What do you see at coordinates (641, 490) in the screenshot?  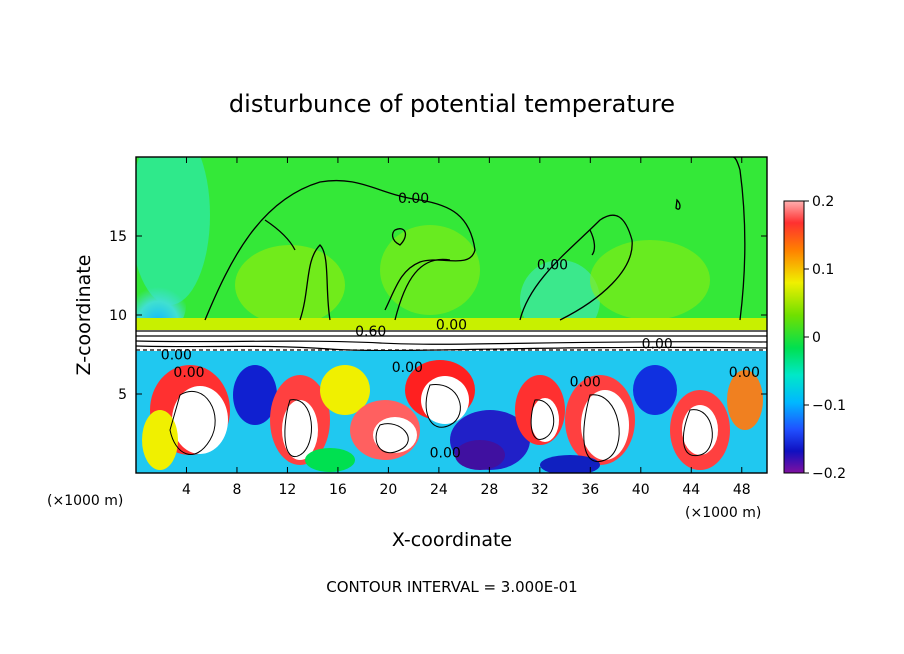 I see `x-tick-label: 40` at bounding box center [641, 490].